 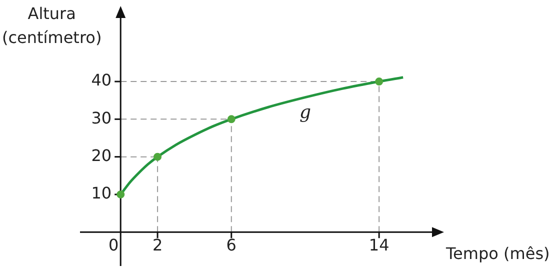 What do you see at coordinates (305, 113) in the screenshot?
I see `series-label: g` at bounding box center [305, 113].